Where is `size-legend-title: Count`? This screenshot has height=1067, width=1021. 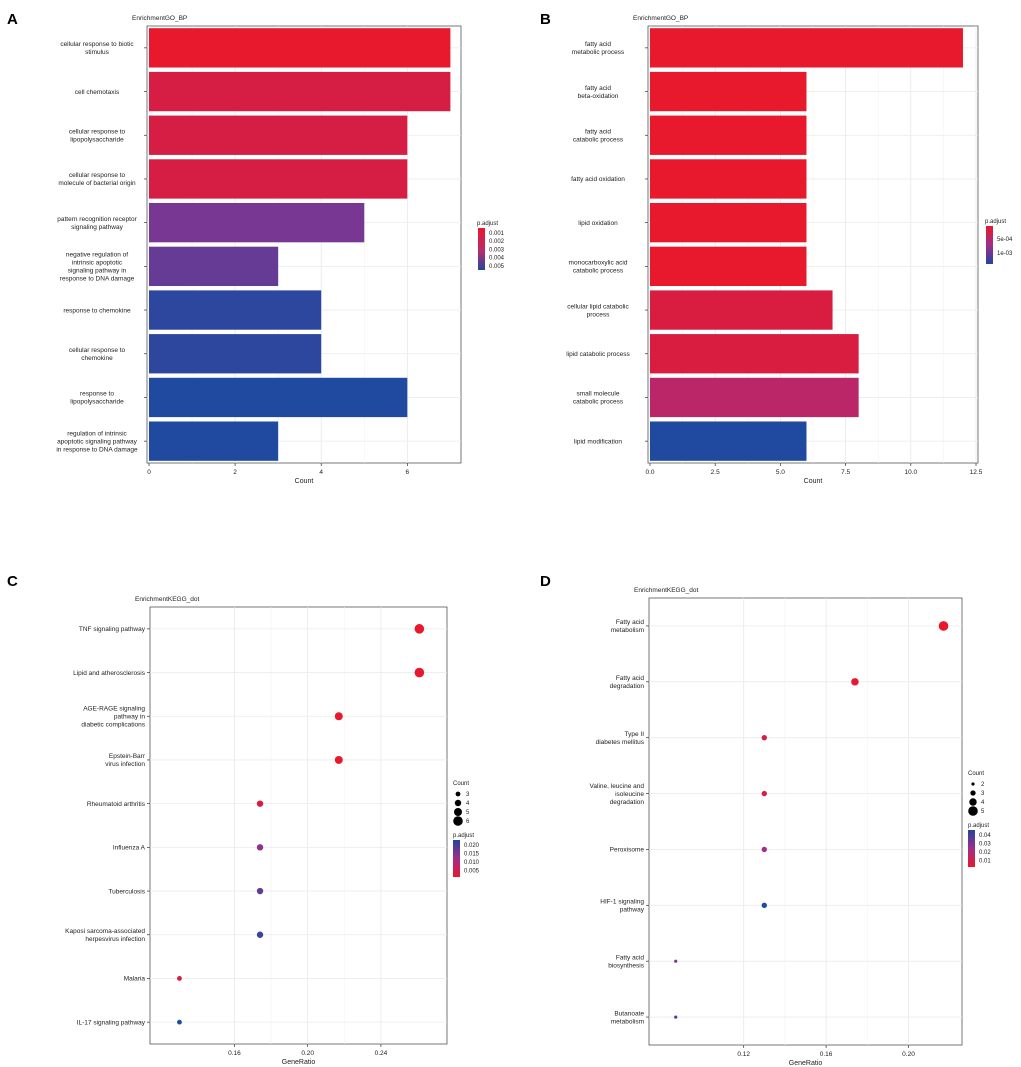 size-legend-title: Count is located at coordinates (976, 774).